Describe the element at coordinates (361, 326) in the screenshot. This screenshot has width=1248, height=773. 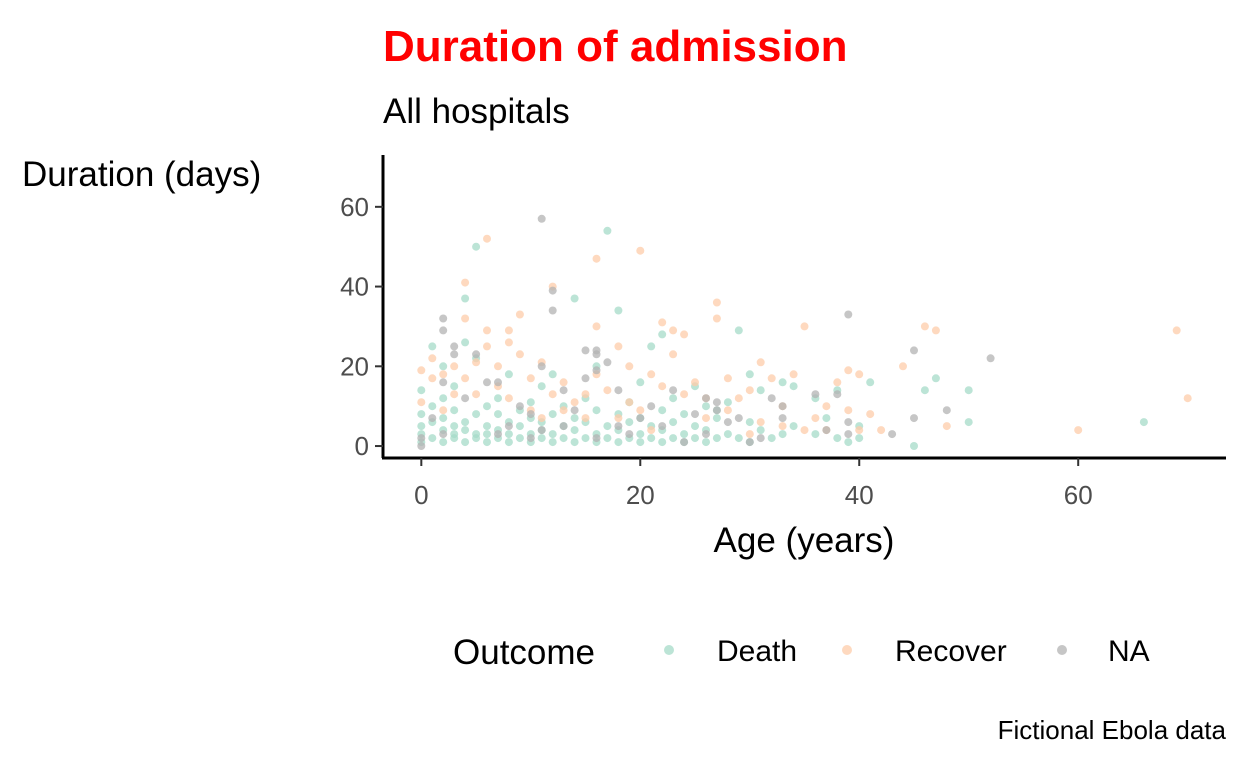
I see `y-ticks: 0 20 40 60` at that location.